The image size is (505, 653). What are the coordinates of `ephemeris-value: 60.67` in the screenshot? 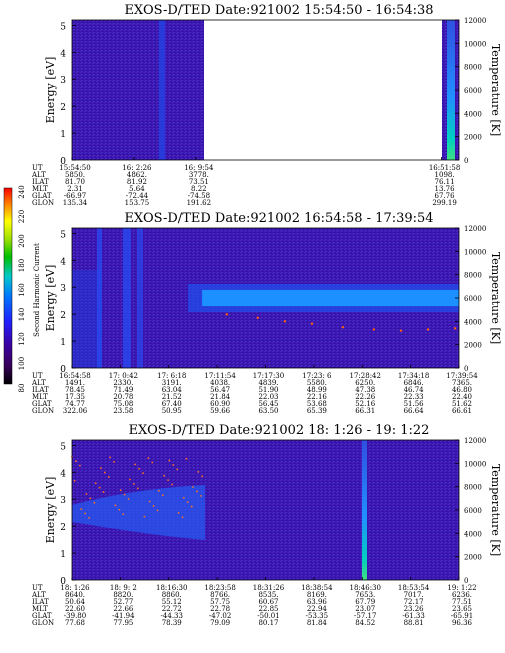 It's located at (268, 602).